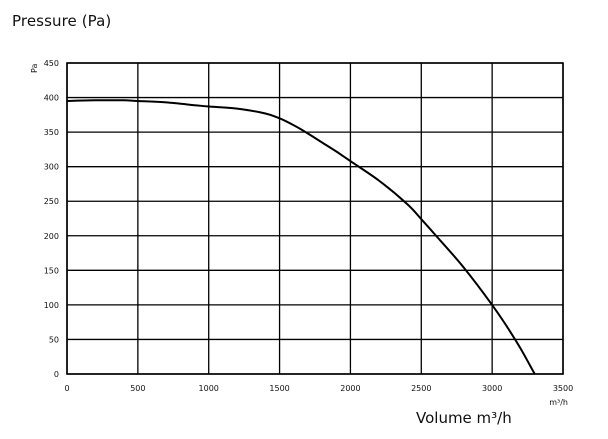 The width and height of the screenshot is (608, 439). I want to click on x-tick-label-1500: 1500, so click(279, 388).